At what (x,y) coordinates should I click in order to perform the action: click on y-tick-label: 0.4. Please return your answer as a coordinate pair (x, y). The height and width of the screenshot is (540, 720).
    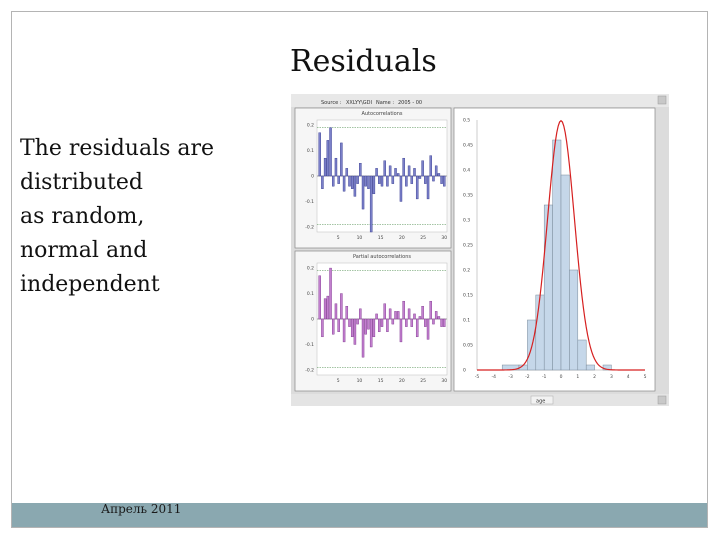
    Looking at the image, I should click on (466, 171).